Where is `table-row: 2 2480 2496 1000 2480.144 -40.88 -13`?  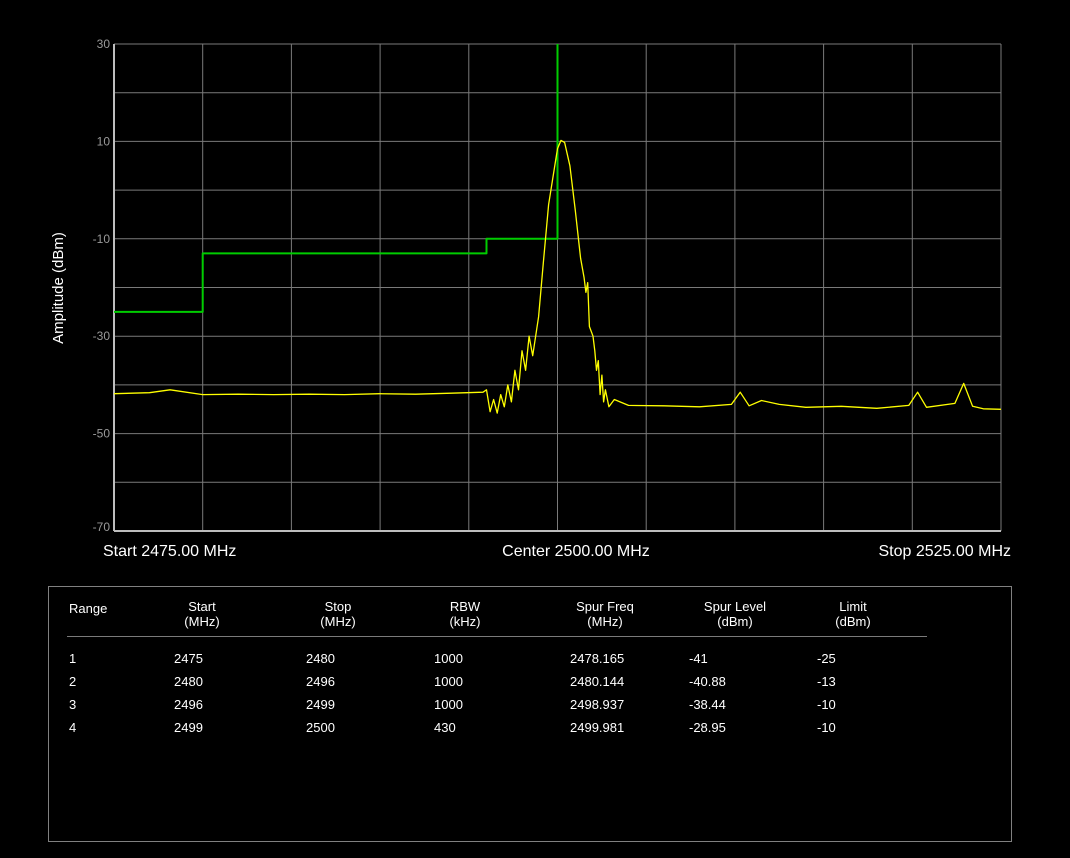 table-row: 2 2480 2496 1000 2480.144 -40.88 -13 is located at coordinates (530, 684).